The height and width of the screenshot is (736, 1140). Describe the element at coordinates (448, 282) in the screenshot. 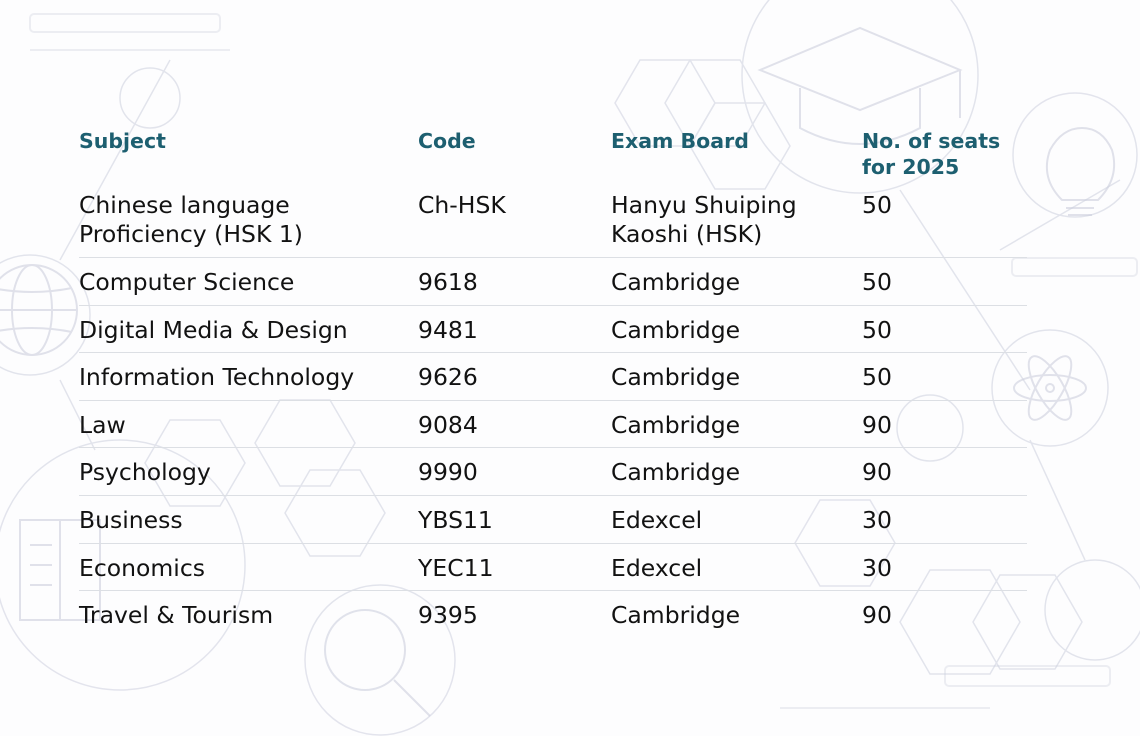

I see `code-cell: 9618` at that location.